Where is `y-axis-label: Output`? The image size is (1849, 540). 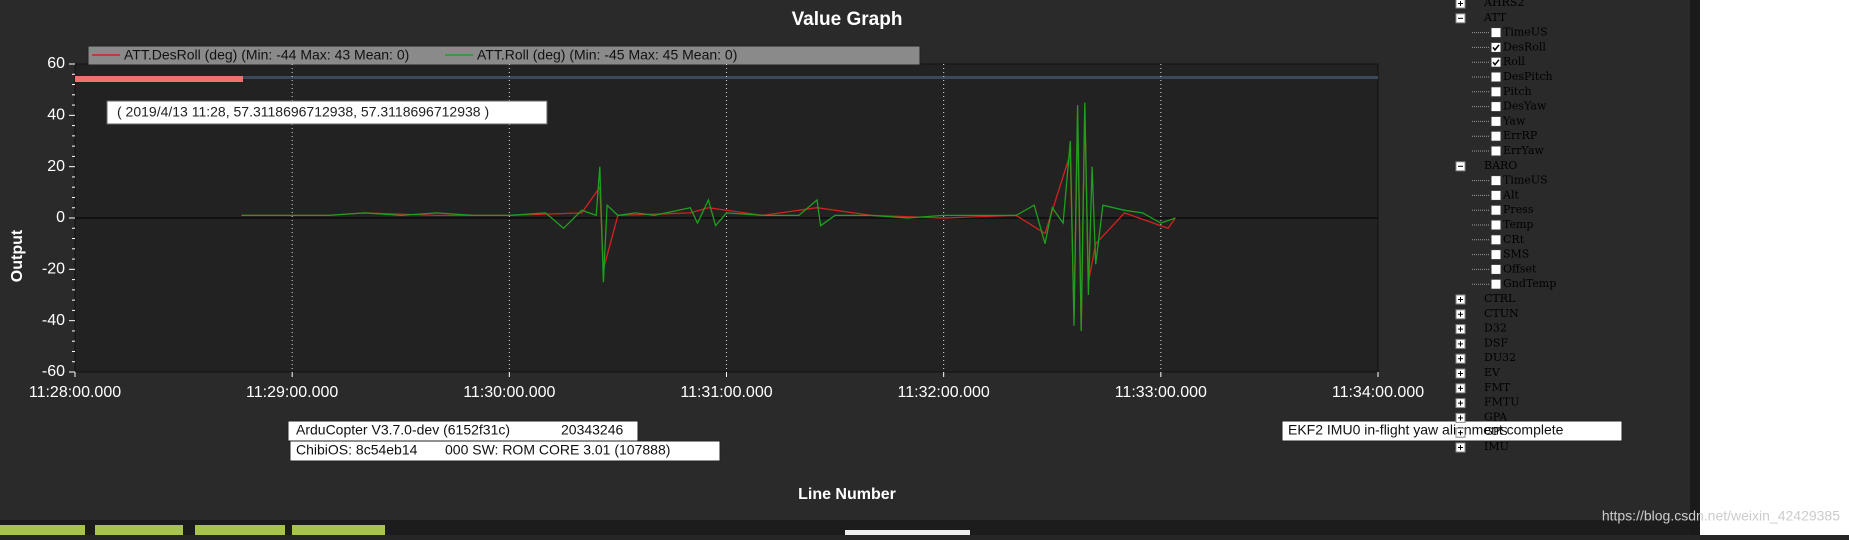
y-axis-label: Output is located at coordinates (17, 255).